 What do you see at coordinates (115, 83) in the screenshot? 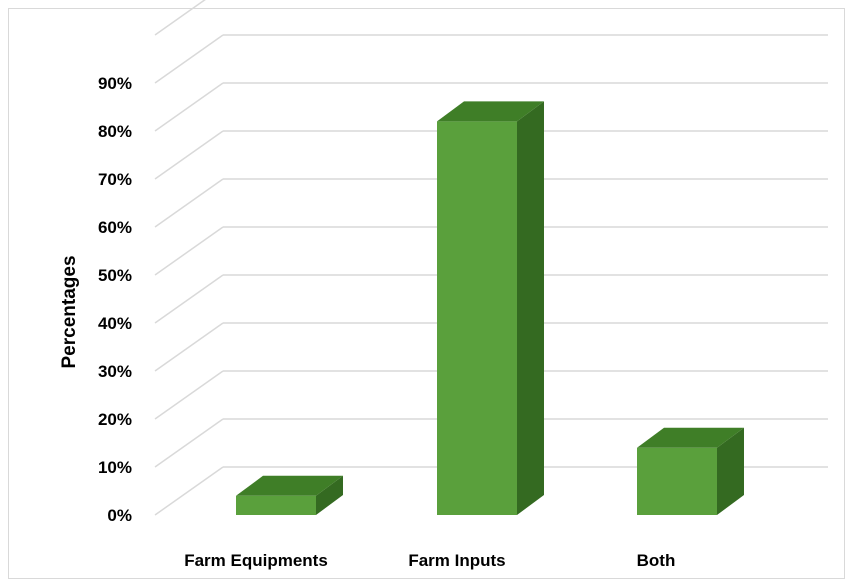
I see `y-tick-label: 90%` at bounding box center [115, 83].